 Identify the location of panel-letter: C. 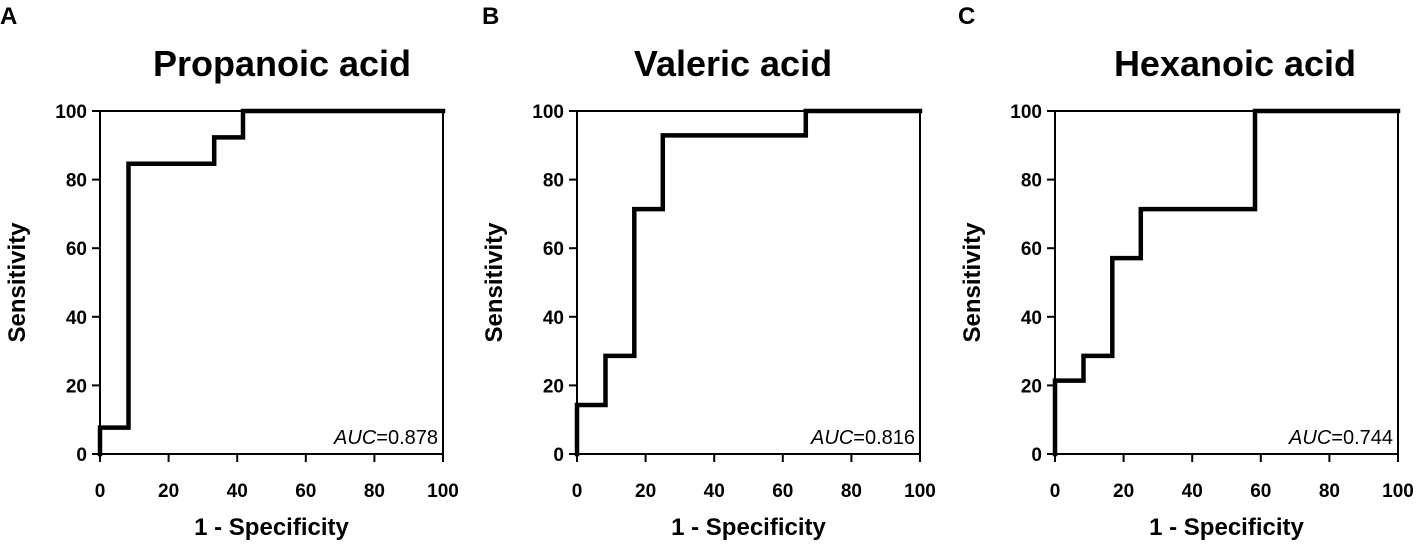
(966, 16).